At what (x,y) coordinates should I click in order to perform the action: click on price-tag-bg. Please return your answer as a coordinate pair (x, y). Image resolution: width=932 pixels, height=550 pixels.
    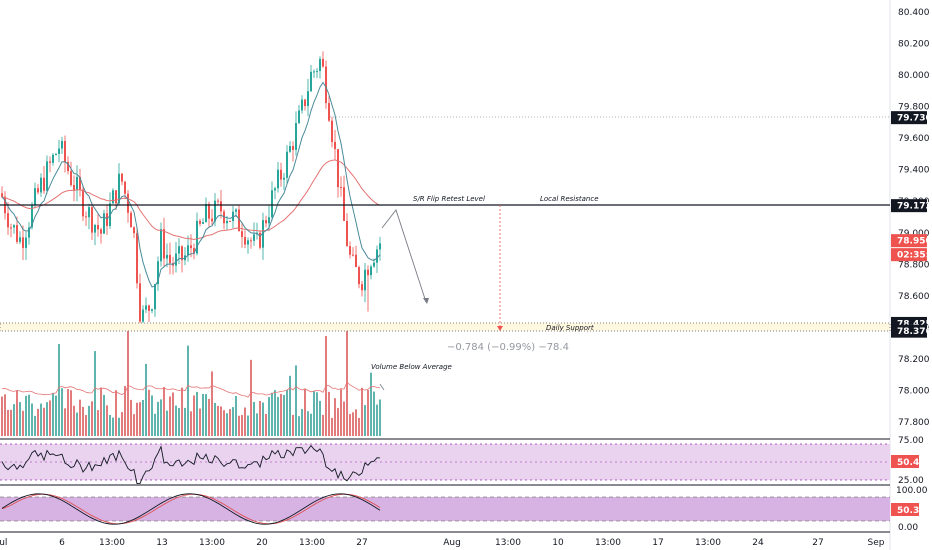
    Looking at the image, I should click on (909, 206).